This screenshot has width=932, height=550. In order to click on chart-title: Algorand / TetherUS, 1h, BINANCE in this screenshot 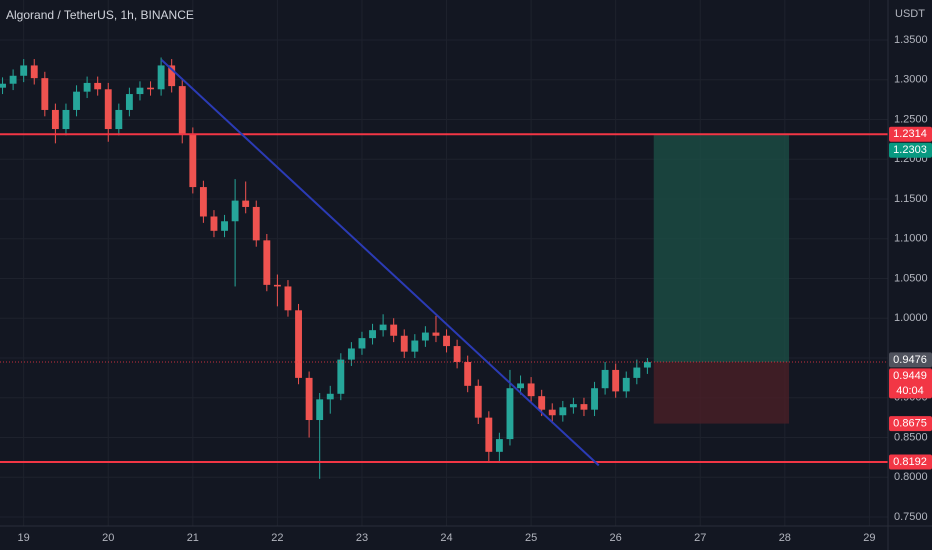, I will do `click(100, 15)`.